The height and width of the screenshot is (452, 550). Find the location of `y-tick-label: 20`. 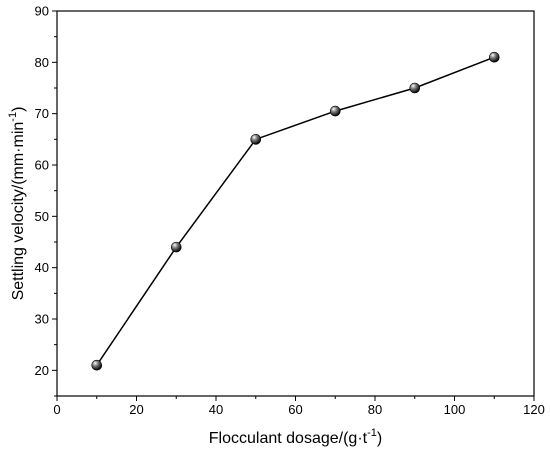

y-tick-label: 20 is located at coordinates (42, 370).